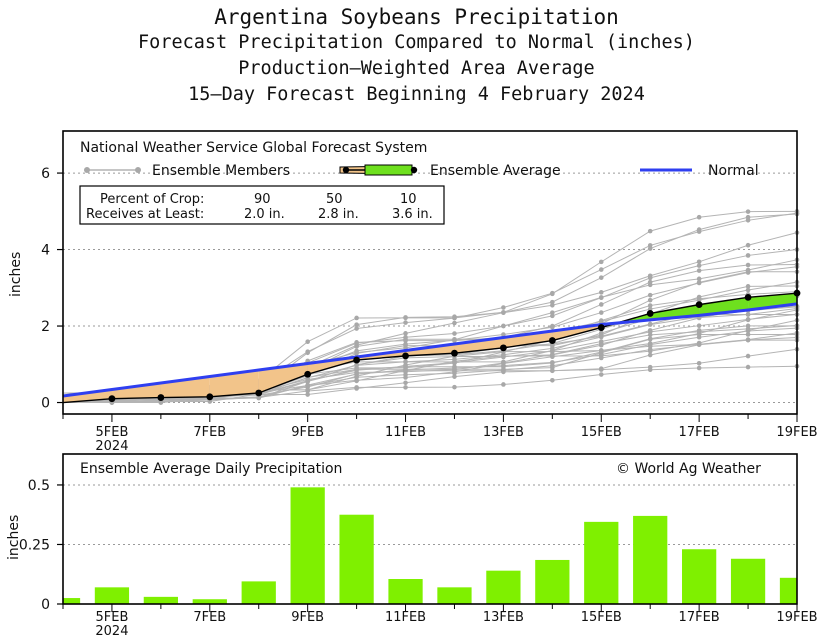  I want to click on top-x-tick-label: 19FEB, so click(796, 432).